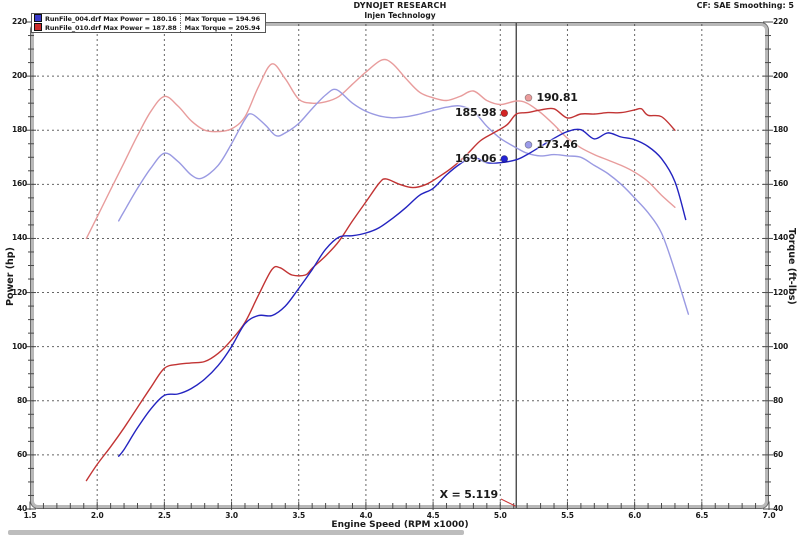 Image resolution: width=800 pixels, height=535 pixels. I want to click on y-tick-label-left: 100, so click(19, 346).